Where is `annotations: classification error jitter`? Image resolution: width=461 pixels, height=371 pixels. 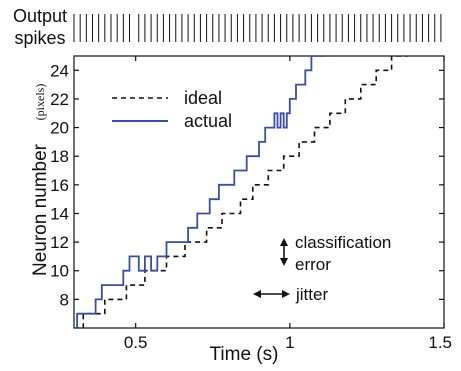 annotations: classification error jitter is located at coordinates (322, 268).